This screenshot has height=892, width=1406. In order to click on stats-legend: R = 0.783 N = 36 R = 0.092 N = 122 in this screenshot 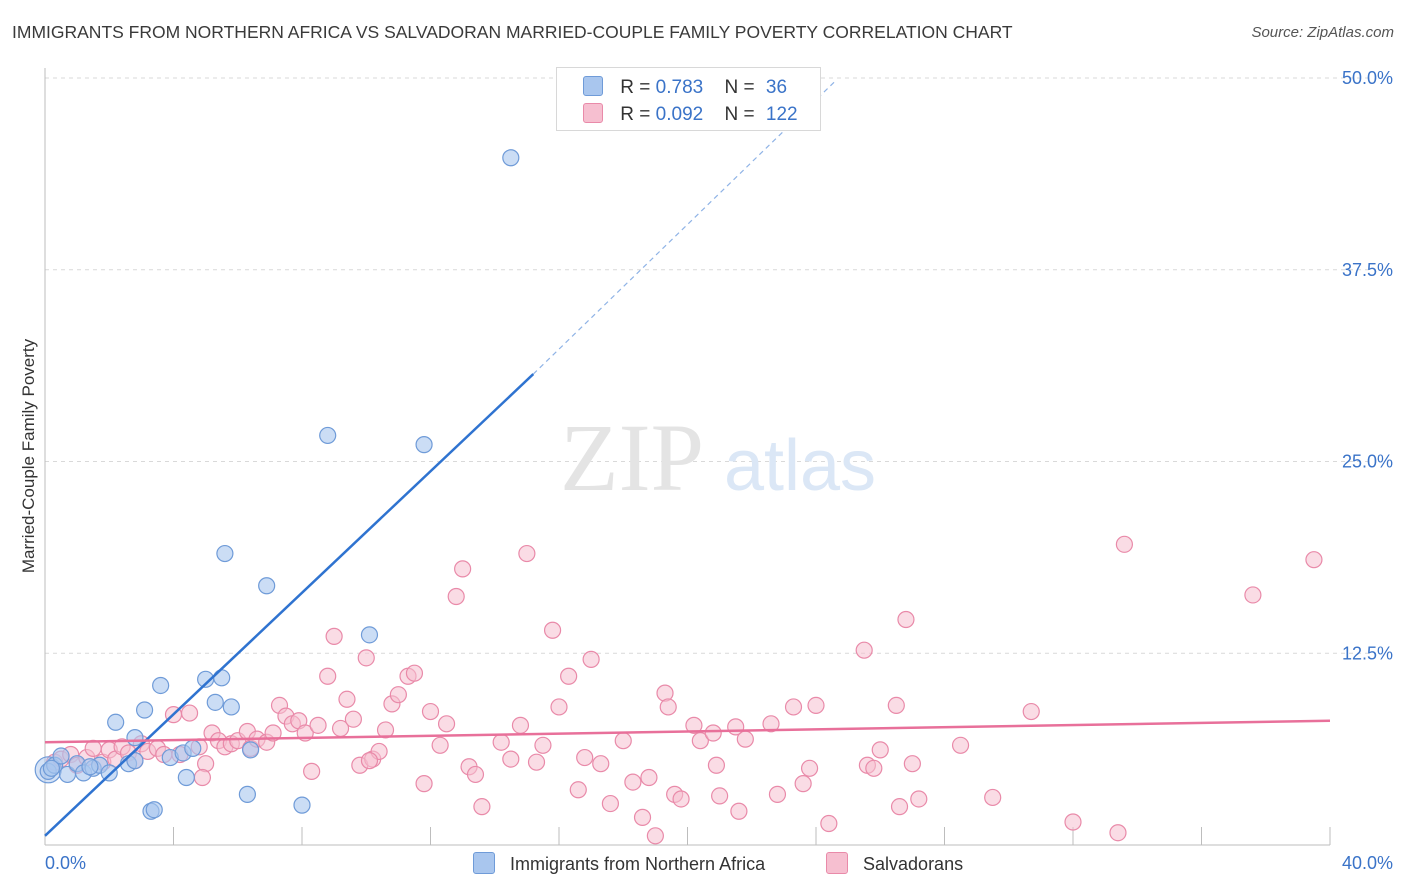, I will do `click(688, 99)`.